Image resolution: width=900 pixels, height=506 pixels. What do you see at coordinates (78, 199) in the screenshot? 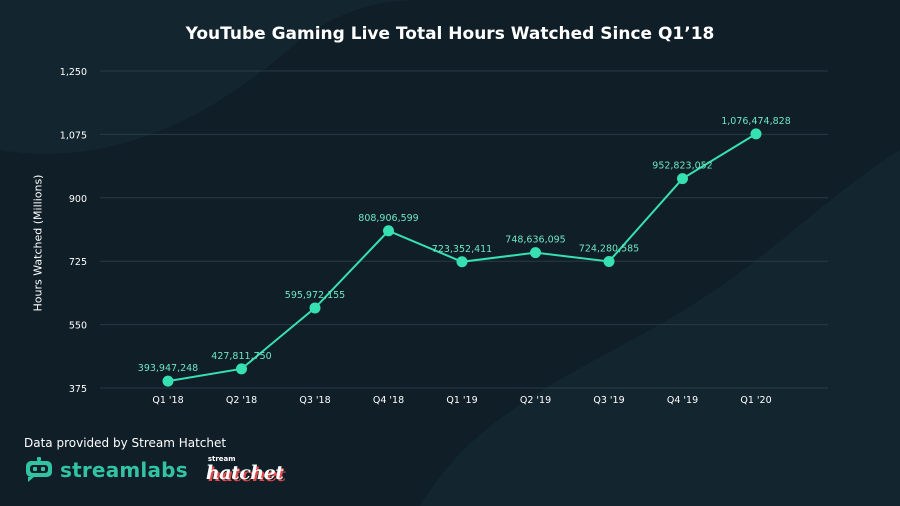
I see `y-tick-label: 900` at bounding box center [78, 199].